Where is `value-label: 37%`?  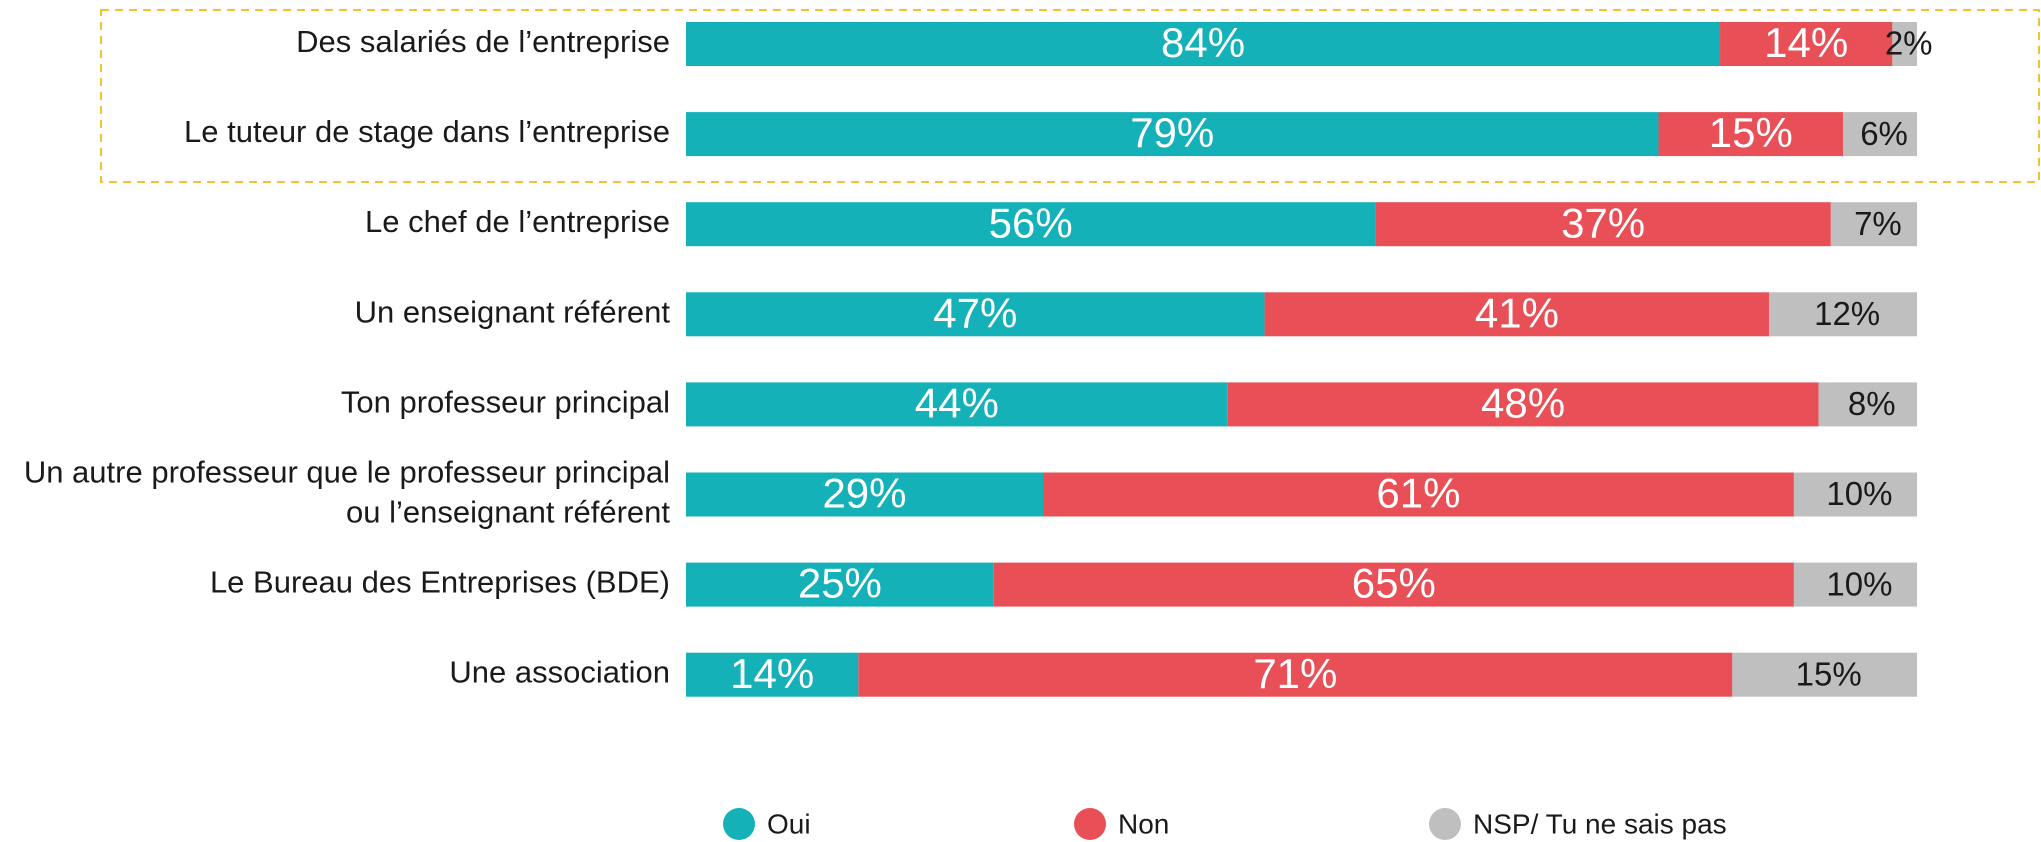 value-label: 37% is located at coordinates (1603, 222).